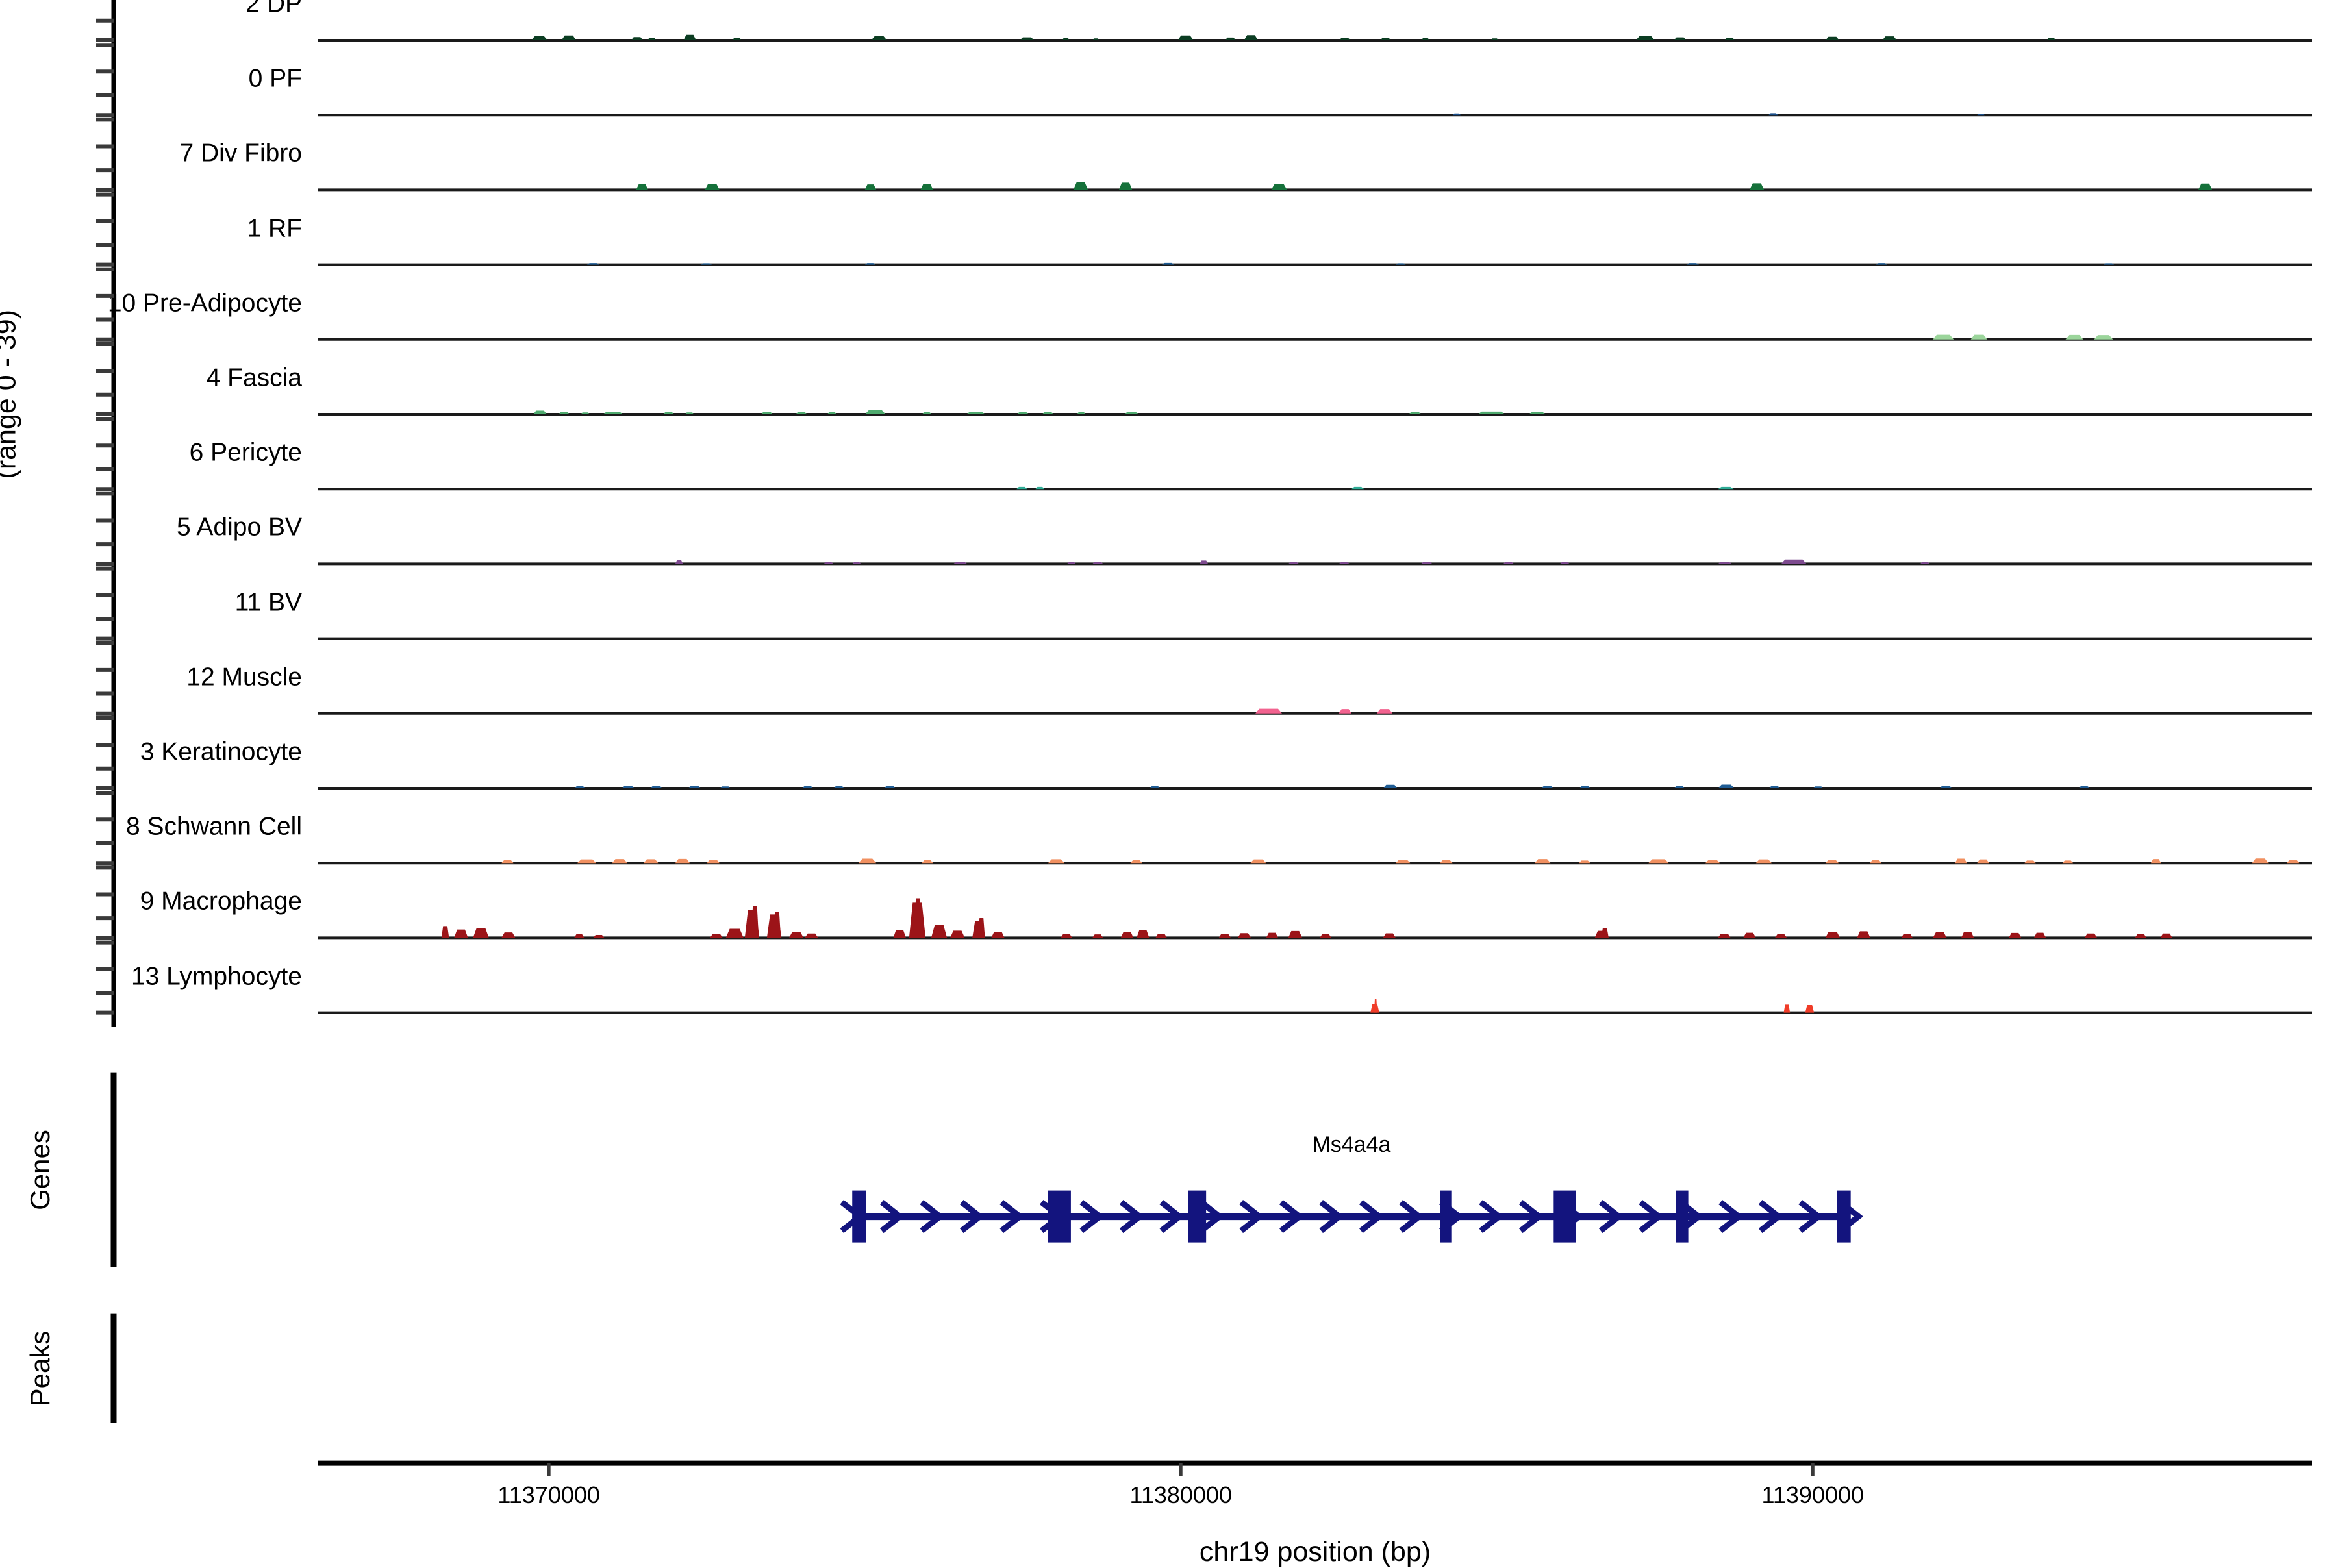 The height and width of the screenshot is (1568, 2338). What do you see at coordinates (216, 976) in the screenshot?
I see `track-label-13-lymphocyte: 13 Lymphocyte` at bounding box center [216, 976].